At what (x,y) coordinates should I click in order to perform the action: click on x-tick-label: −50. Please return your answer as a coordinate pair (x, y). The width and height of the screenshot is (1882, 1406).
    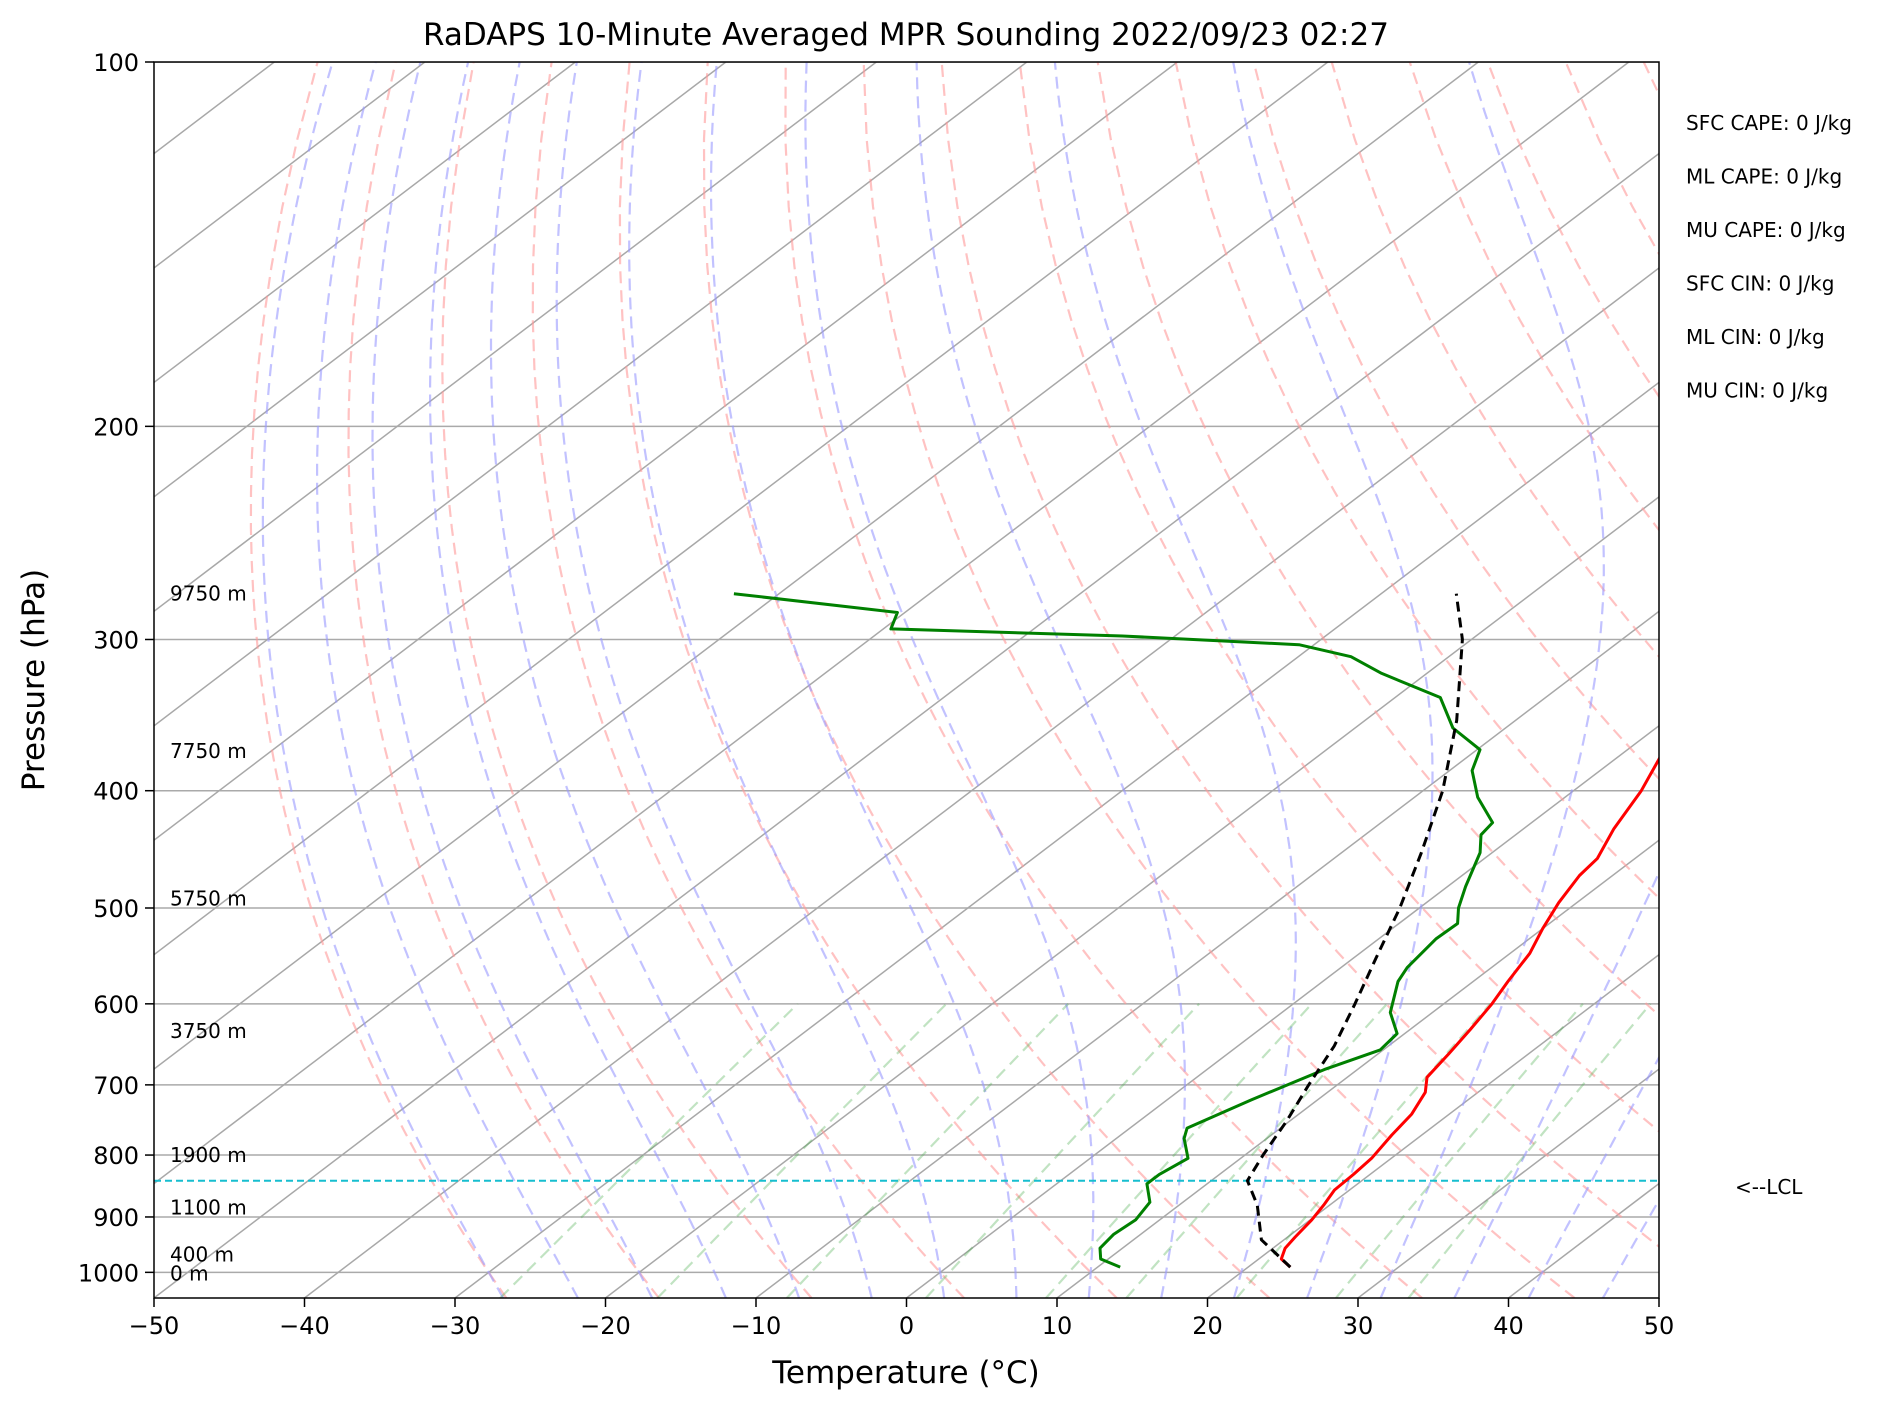
    Looking at the image, I should click on (154, 1326).